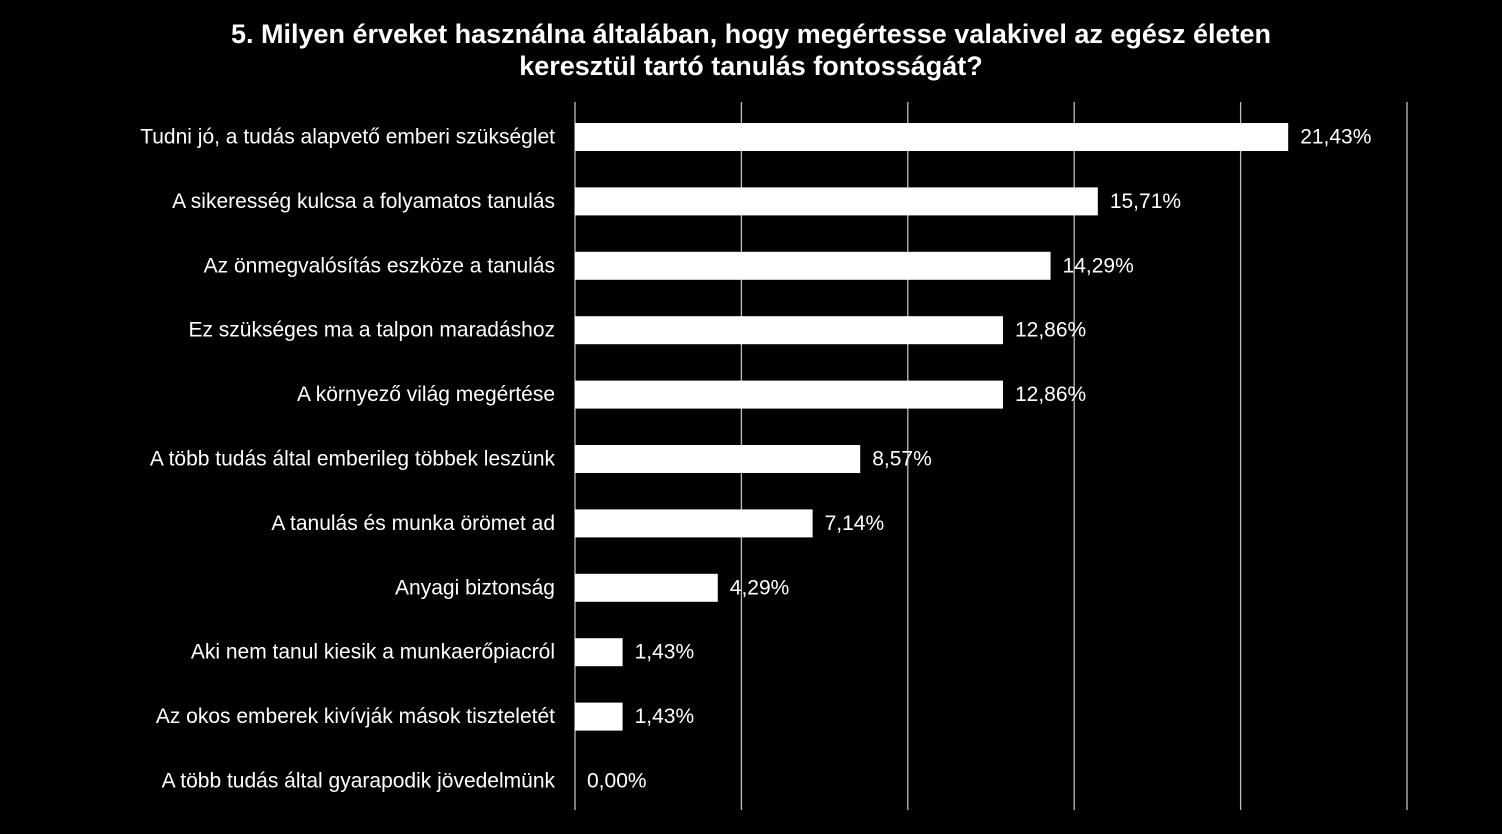 This screenshot has height=834, width=1502. What do you see at coordinates (751, 66) in the screenshot?
I see `chart-title-line-2: keresztül tartó tanulás fontosságát?` at bounding box center [751, 66].